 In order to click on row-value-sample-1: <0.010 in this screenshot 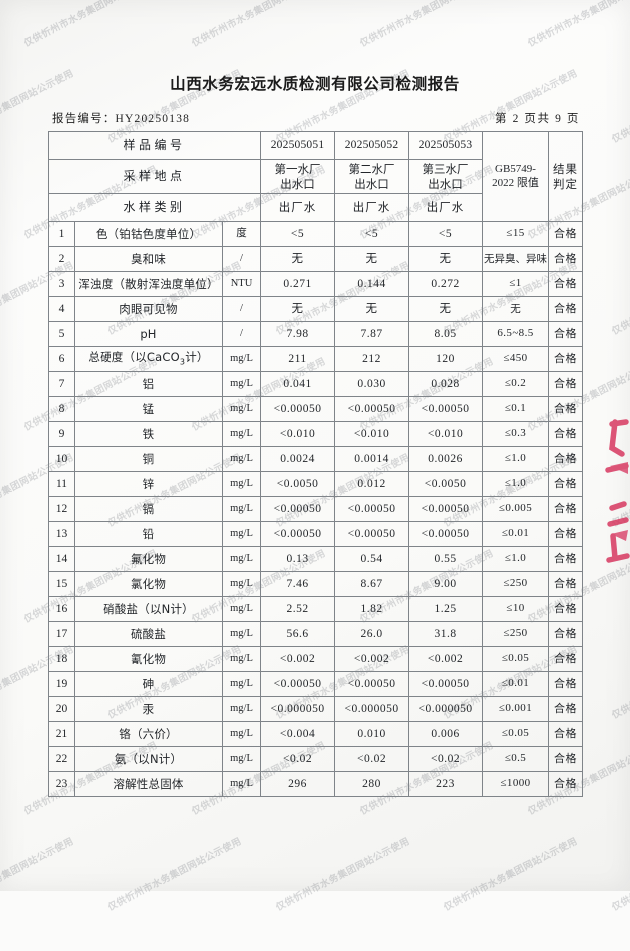, I will do `click(298, 434)`.